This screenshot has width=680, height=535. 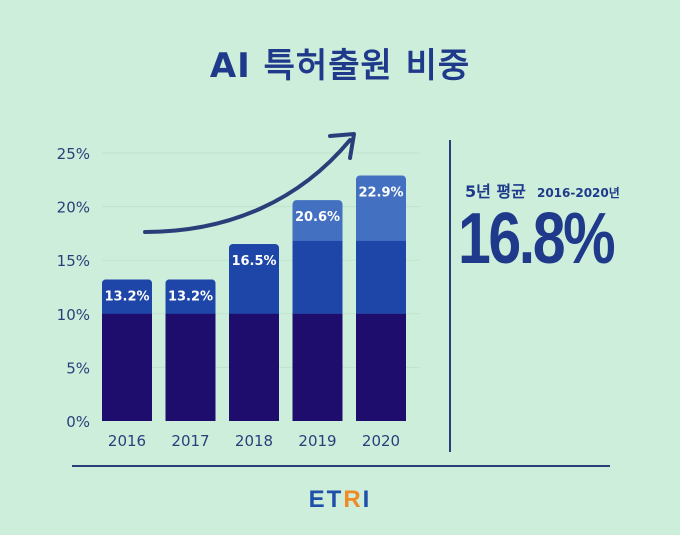 What do you see at coordinates (317, 441) in the screenshot?
I see `x-tick-label: 2019` at bounding box center [317, 441].